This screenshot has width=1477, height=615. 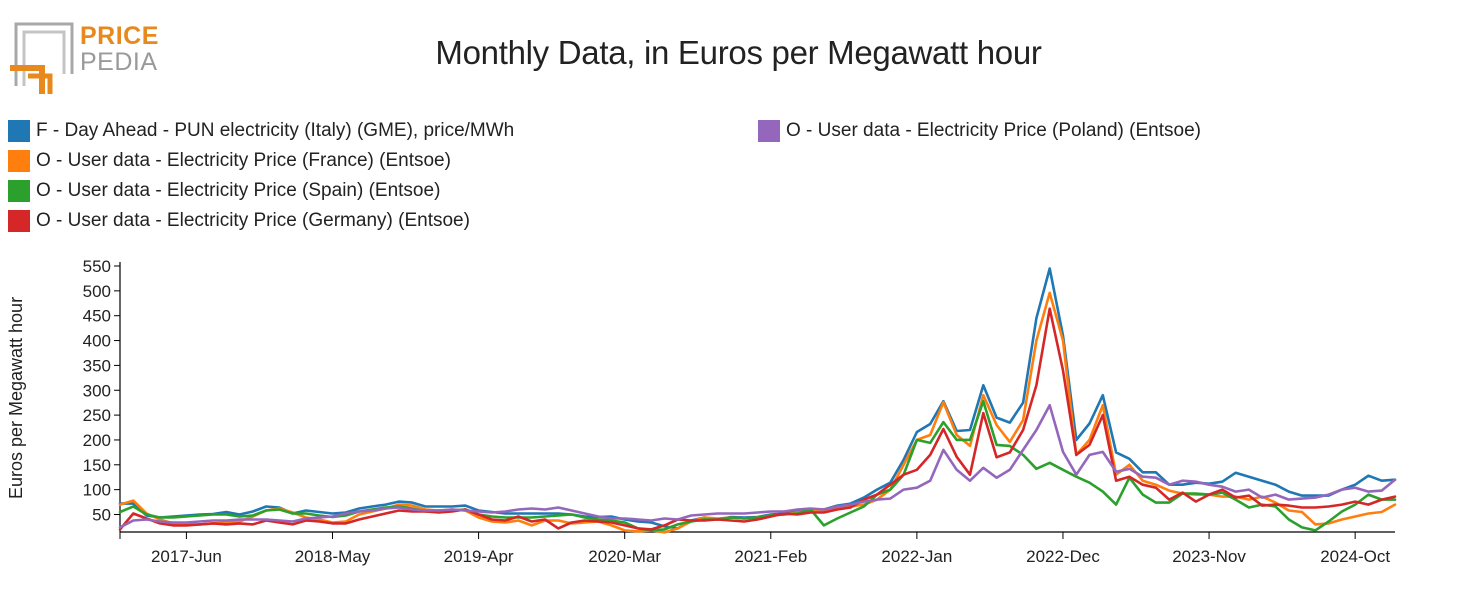 What do you see at coordinates (19, 161) in the screenshot?
I see `legend-swatch-france` at bounding box center [19, 161].